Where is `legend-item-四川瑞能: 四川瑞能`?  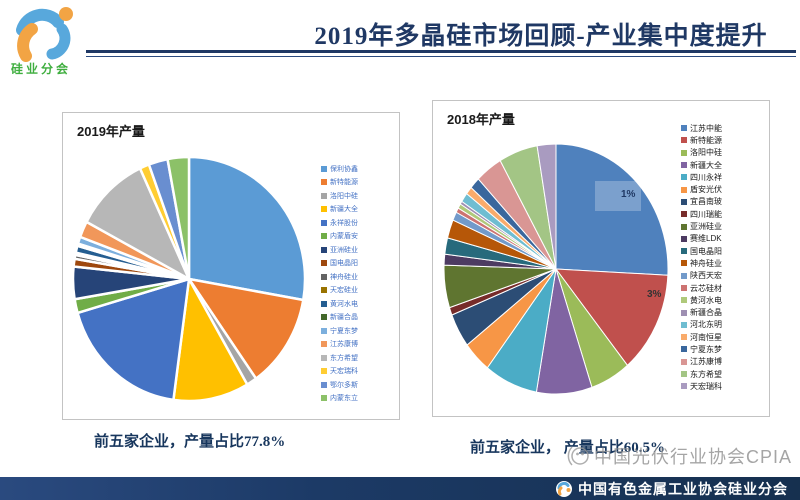 legend-item-四川瑞能: 四川瑞能 is located at coordinates (701, 214).